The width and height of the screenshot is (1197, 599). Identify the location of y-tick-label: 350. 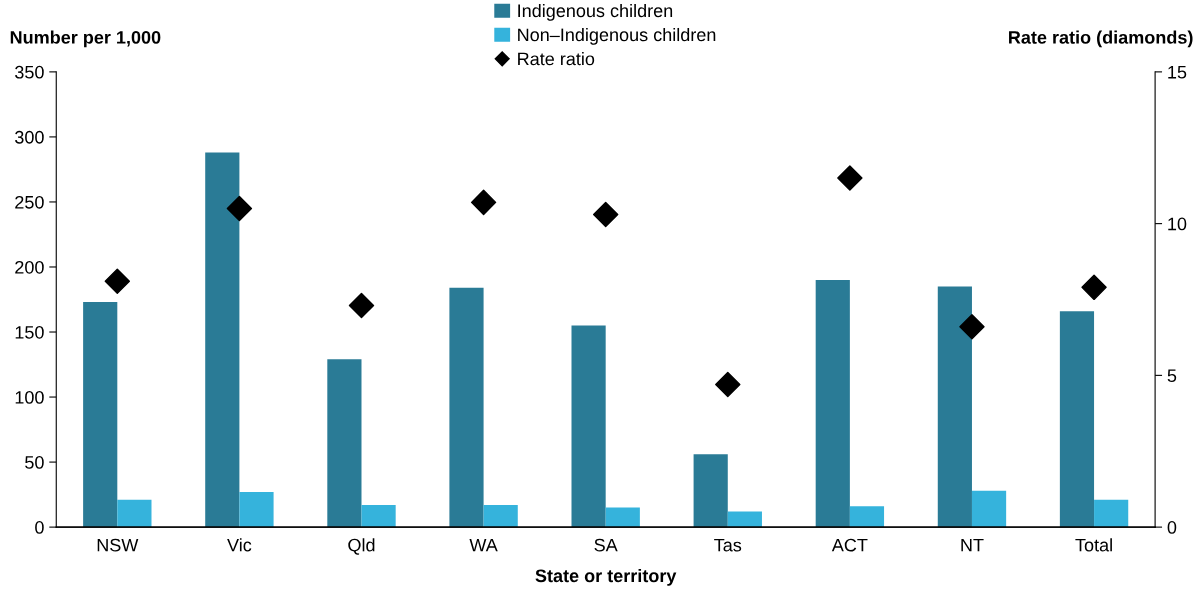
(29, 72).